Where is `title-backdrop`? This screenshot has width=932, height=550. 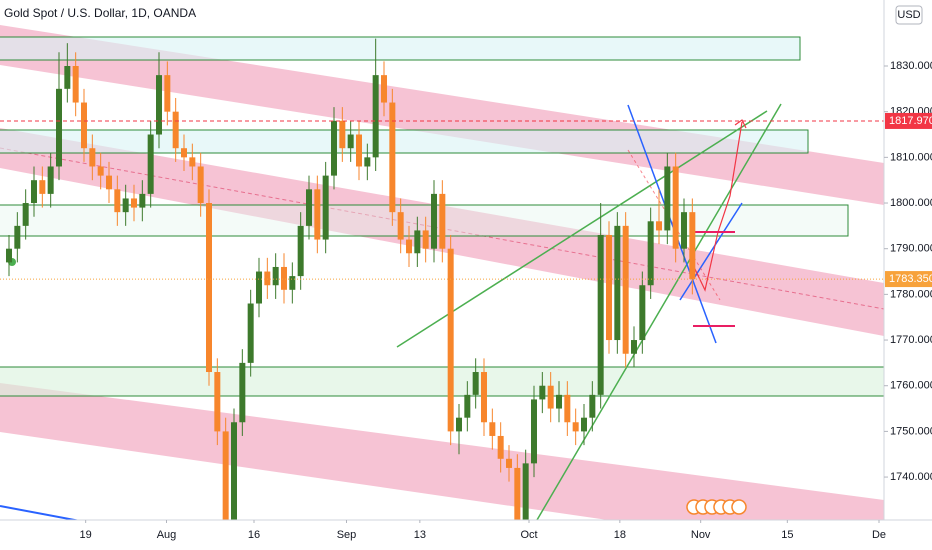
title-backdrop is located at coordinates (90, 13).